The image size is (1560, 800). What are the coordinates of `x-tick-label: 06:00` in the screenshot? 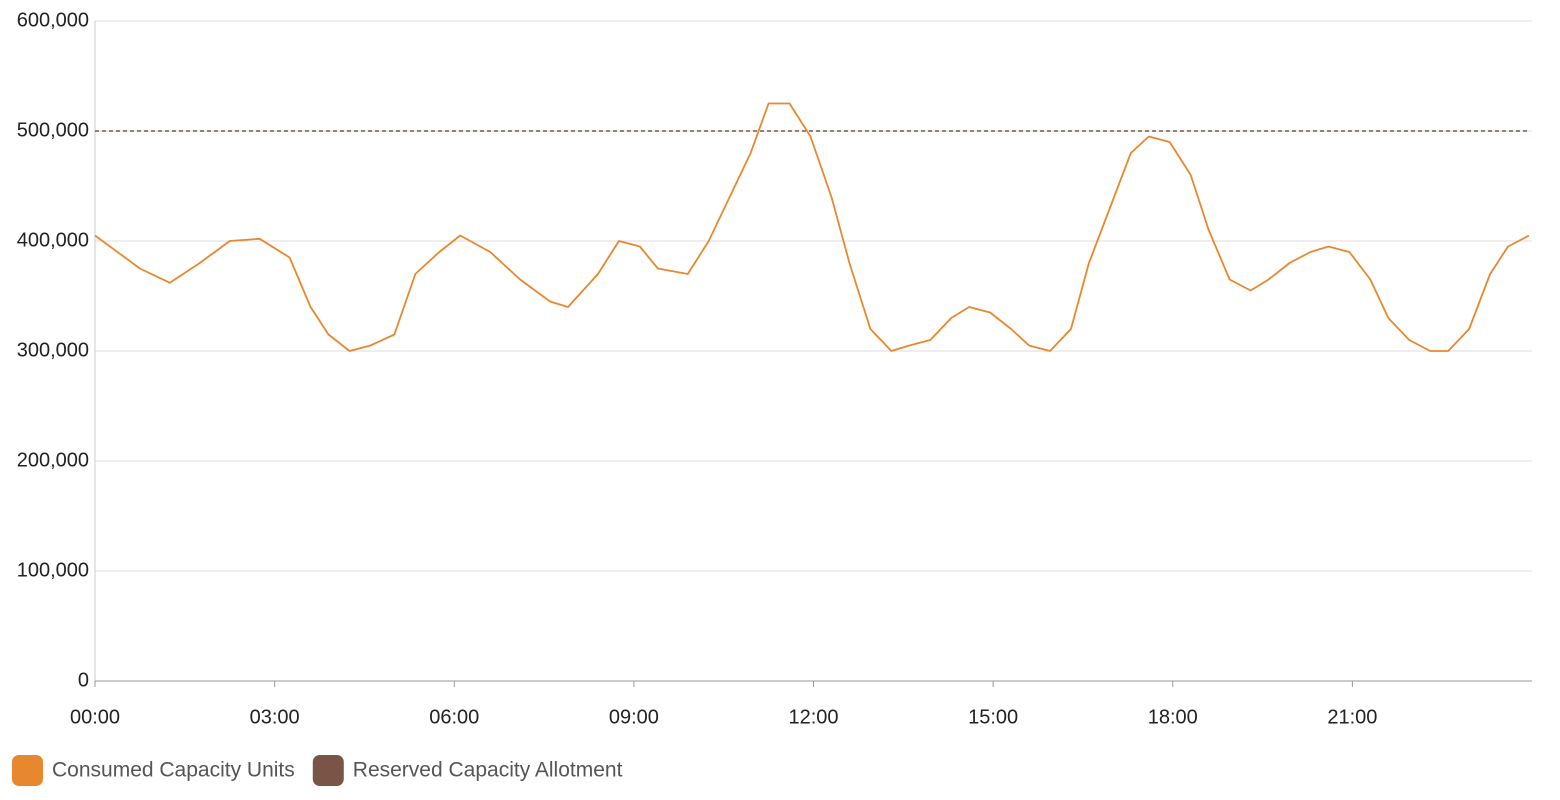 It's located at (454, 717).